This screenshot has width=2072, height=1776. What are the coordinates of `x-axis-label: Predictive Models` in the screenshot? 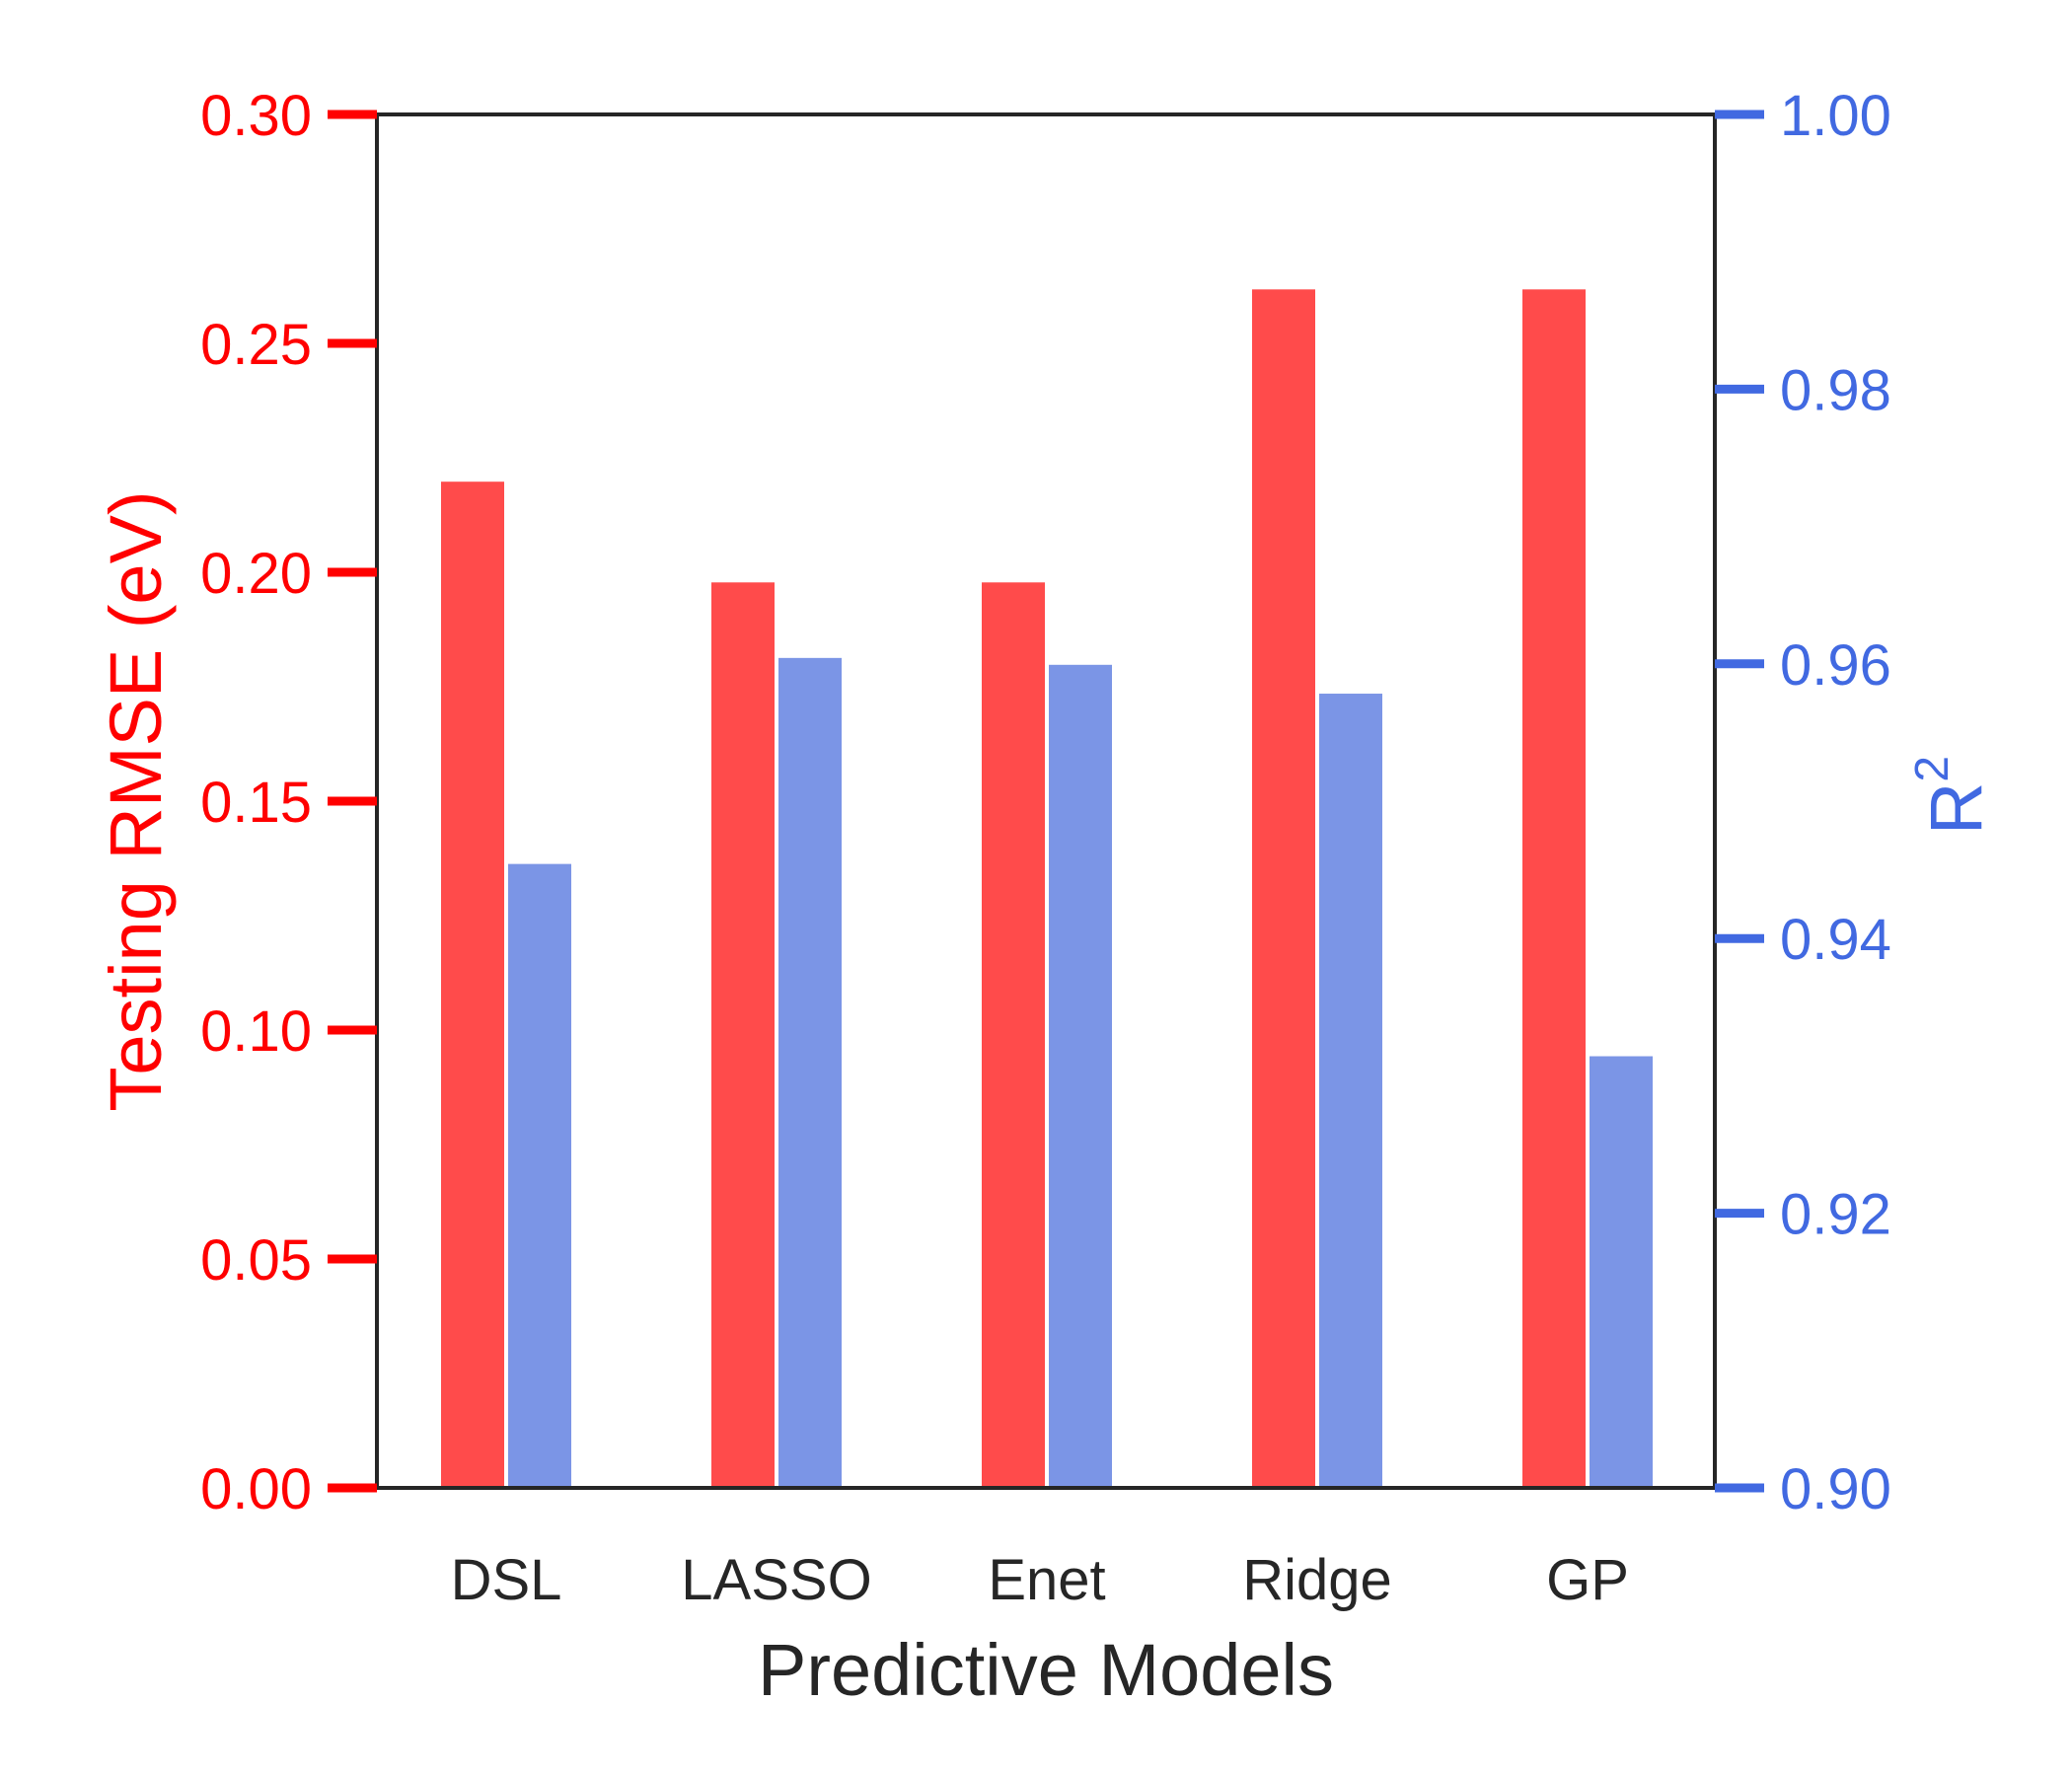 It's located at (1046, 1670).